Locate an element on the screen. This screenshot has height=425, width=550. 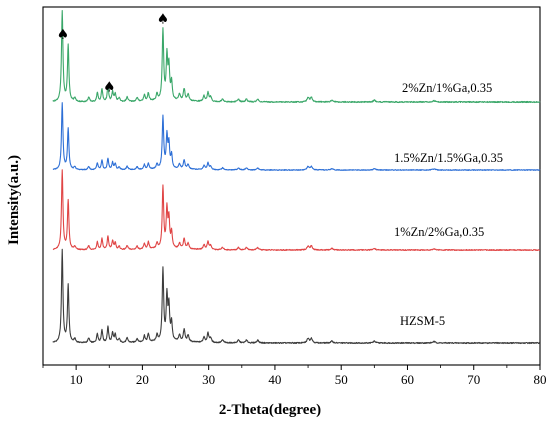
x-tick-label: 60 is located at coordinates (407, 379).